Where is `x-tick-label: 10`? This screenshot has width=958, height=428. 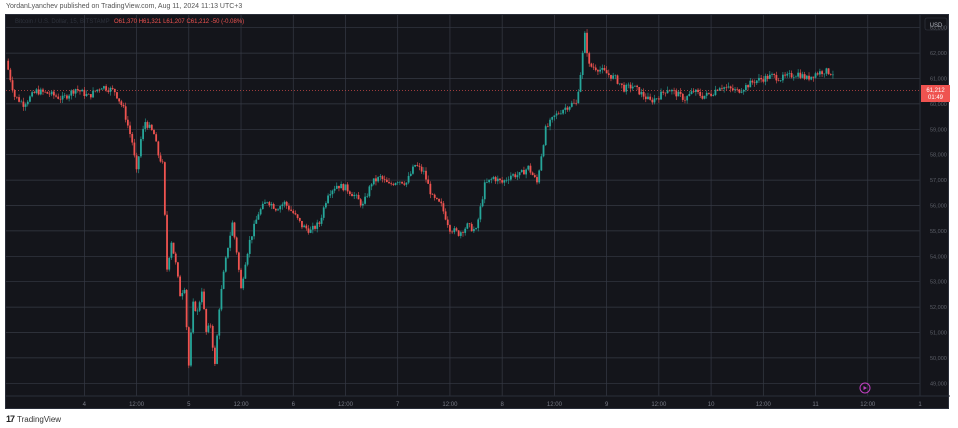
x-tick-label: 10 is located at coordinates (711, 405).